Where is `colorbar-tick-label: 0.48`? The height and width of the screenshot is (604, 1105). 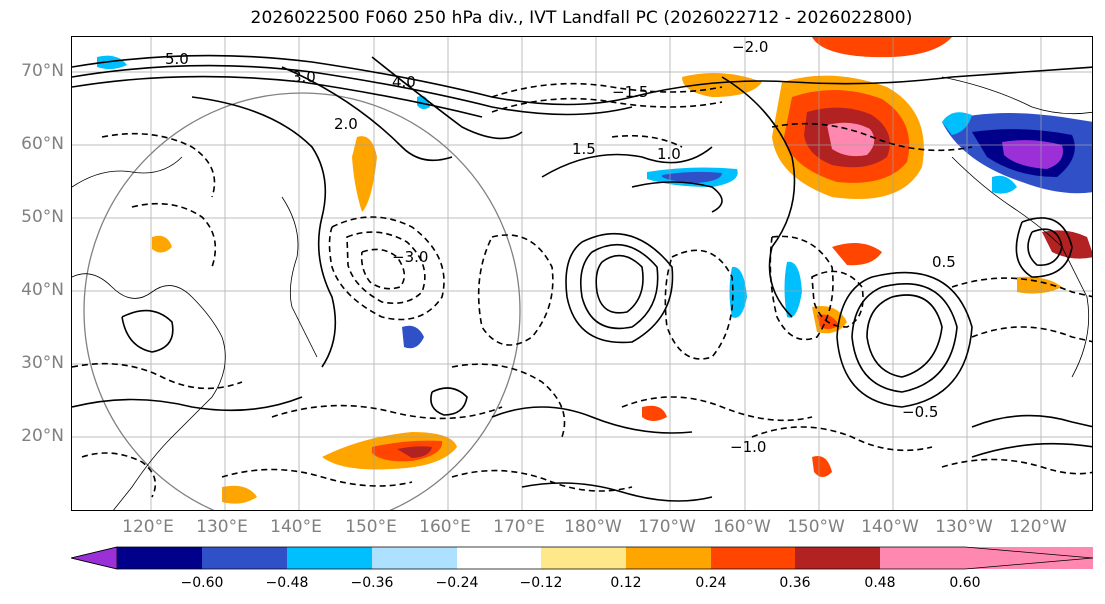
colorbar-tick-label: 0.48 is located at coordinates (880, 583).